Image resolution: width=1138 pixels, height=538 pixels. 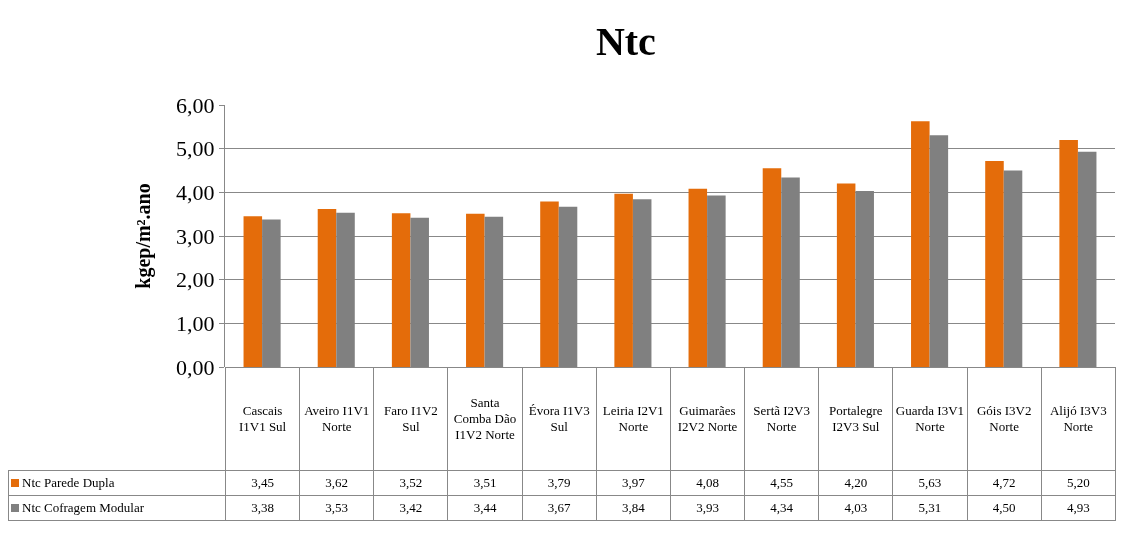 I want to click on data-label: 3,38, so click(x=262, y=508).